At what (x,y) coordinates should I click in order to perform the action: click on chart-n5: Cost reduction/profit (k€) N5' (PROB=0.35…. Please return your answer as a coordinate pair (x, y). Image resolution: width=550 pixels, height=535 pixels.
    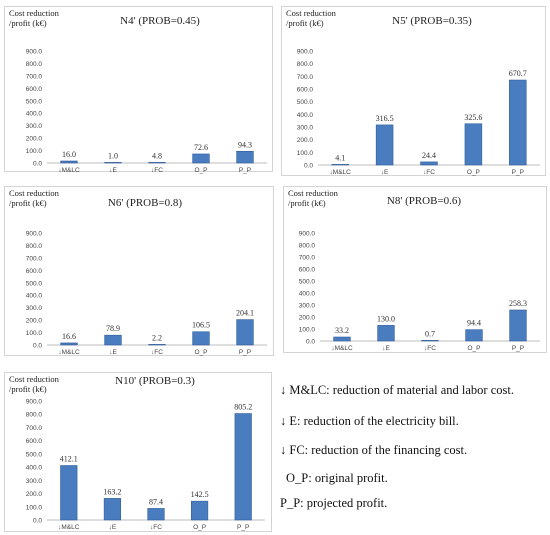
    Looking at the image, I should click on (413, 92).